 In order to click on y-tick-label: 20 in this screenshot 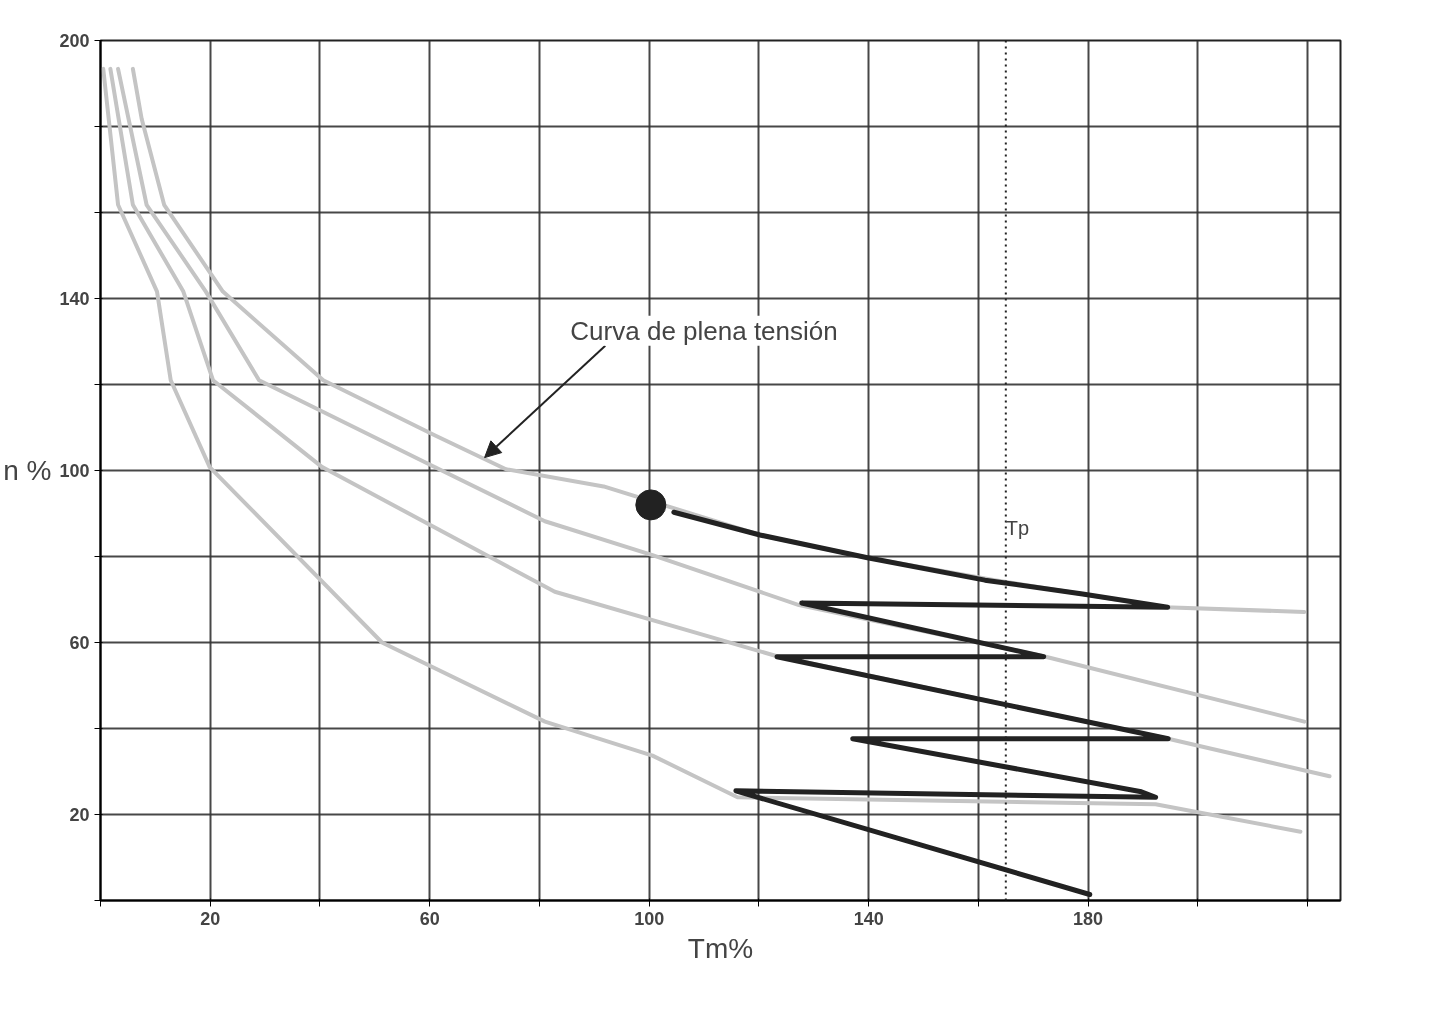, I will do `click(79, 815)`.